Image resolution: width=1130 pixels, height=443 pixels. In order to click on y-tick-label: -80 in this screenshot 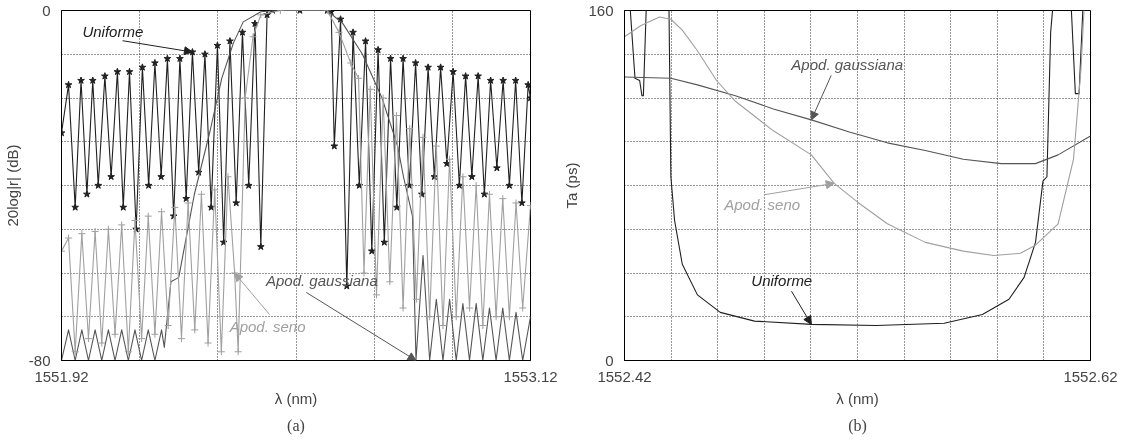, I will do `click(39, 360)`.